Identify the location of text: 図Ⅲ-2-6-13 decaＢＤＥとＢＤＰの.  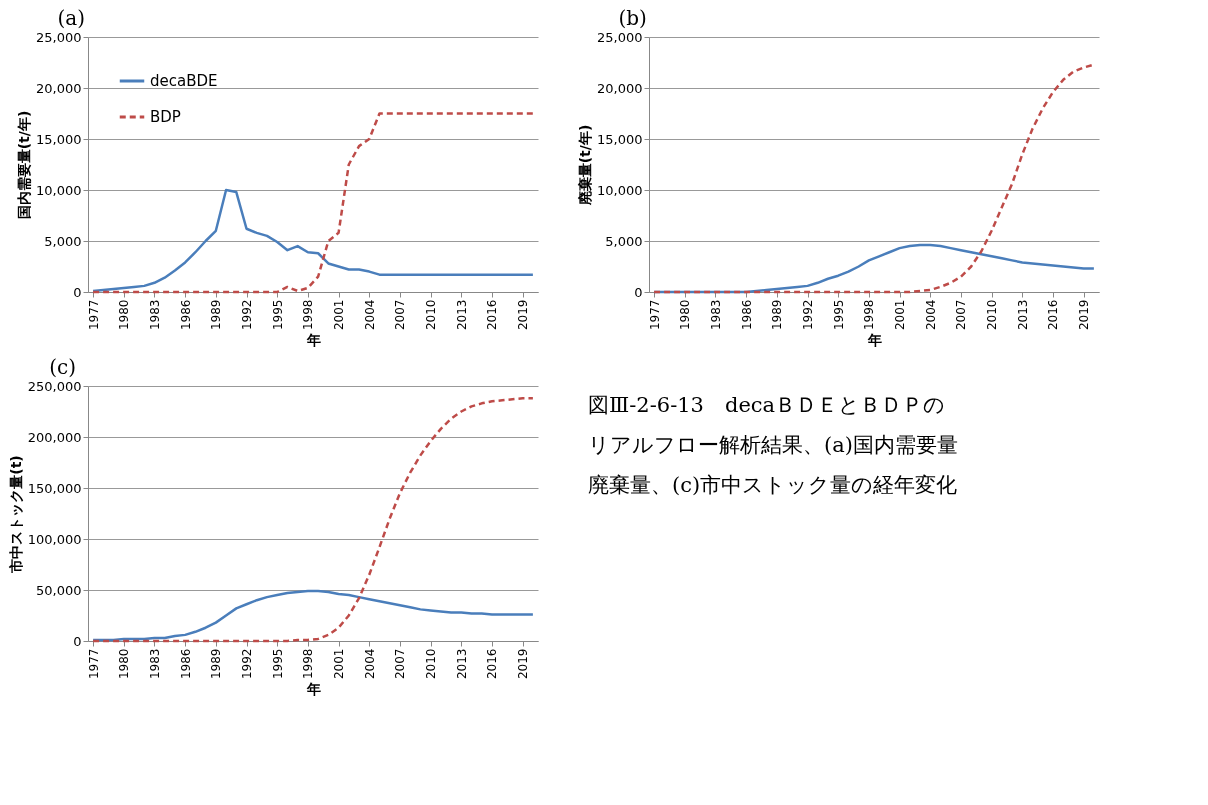
(767, 405).